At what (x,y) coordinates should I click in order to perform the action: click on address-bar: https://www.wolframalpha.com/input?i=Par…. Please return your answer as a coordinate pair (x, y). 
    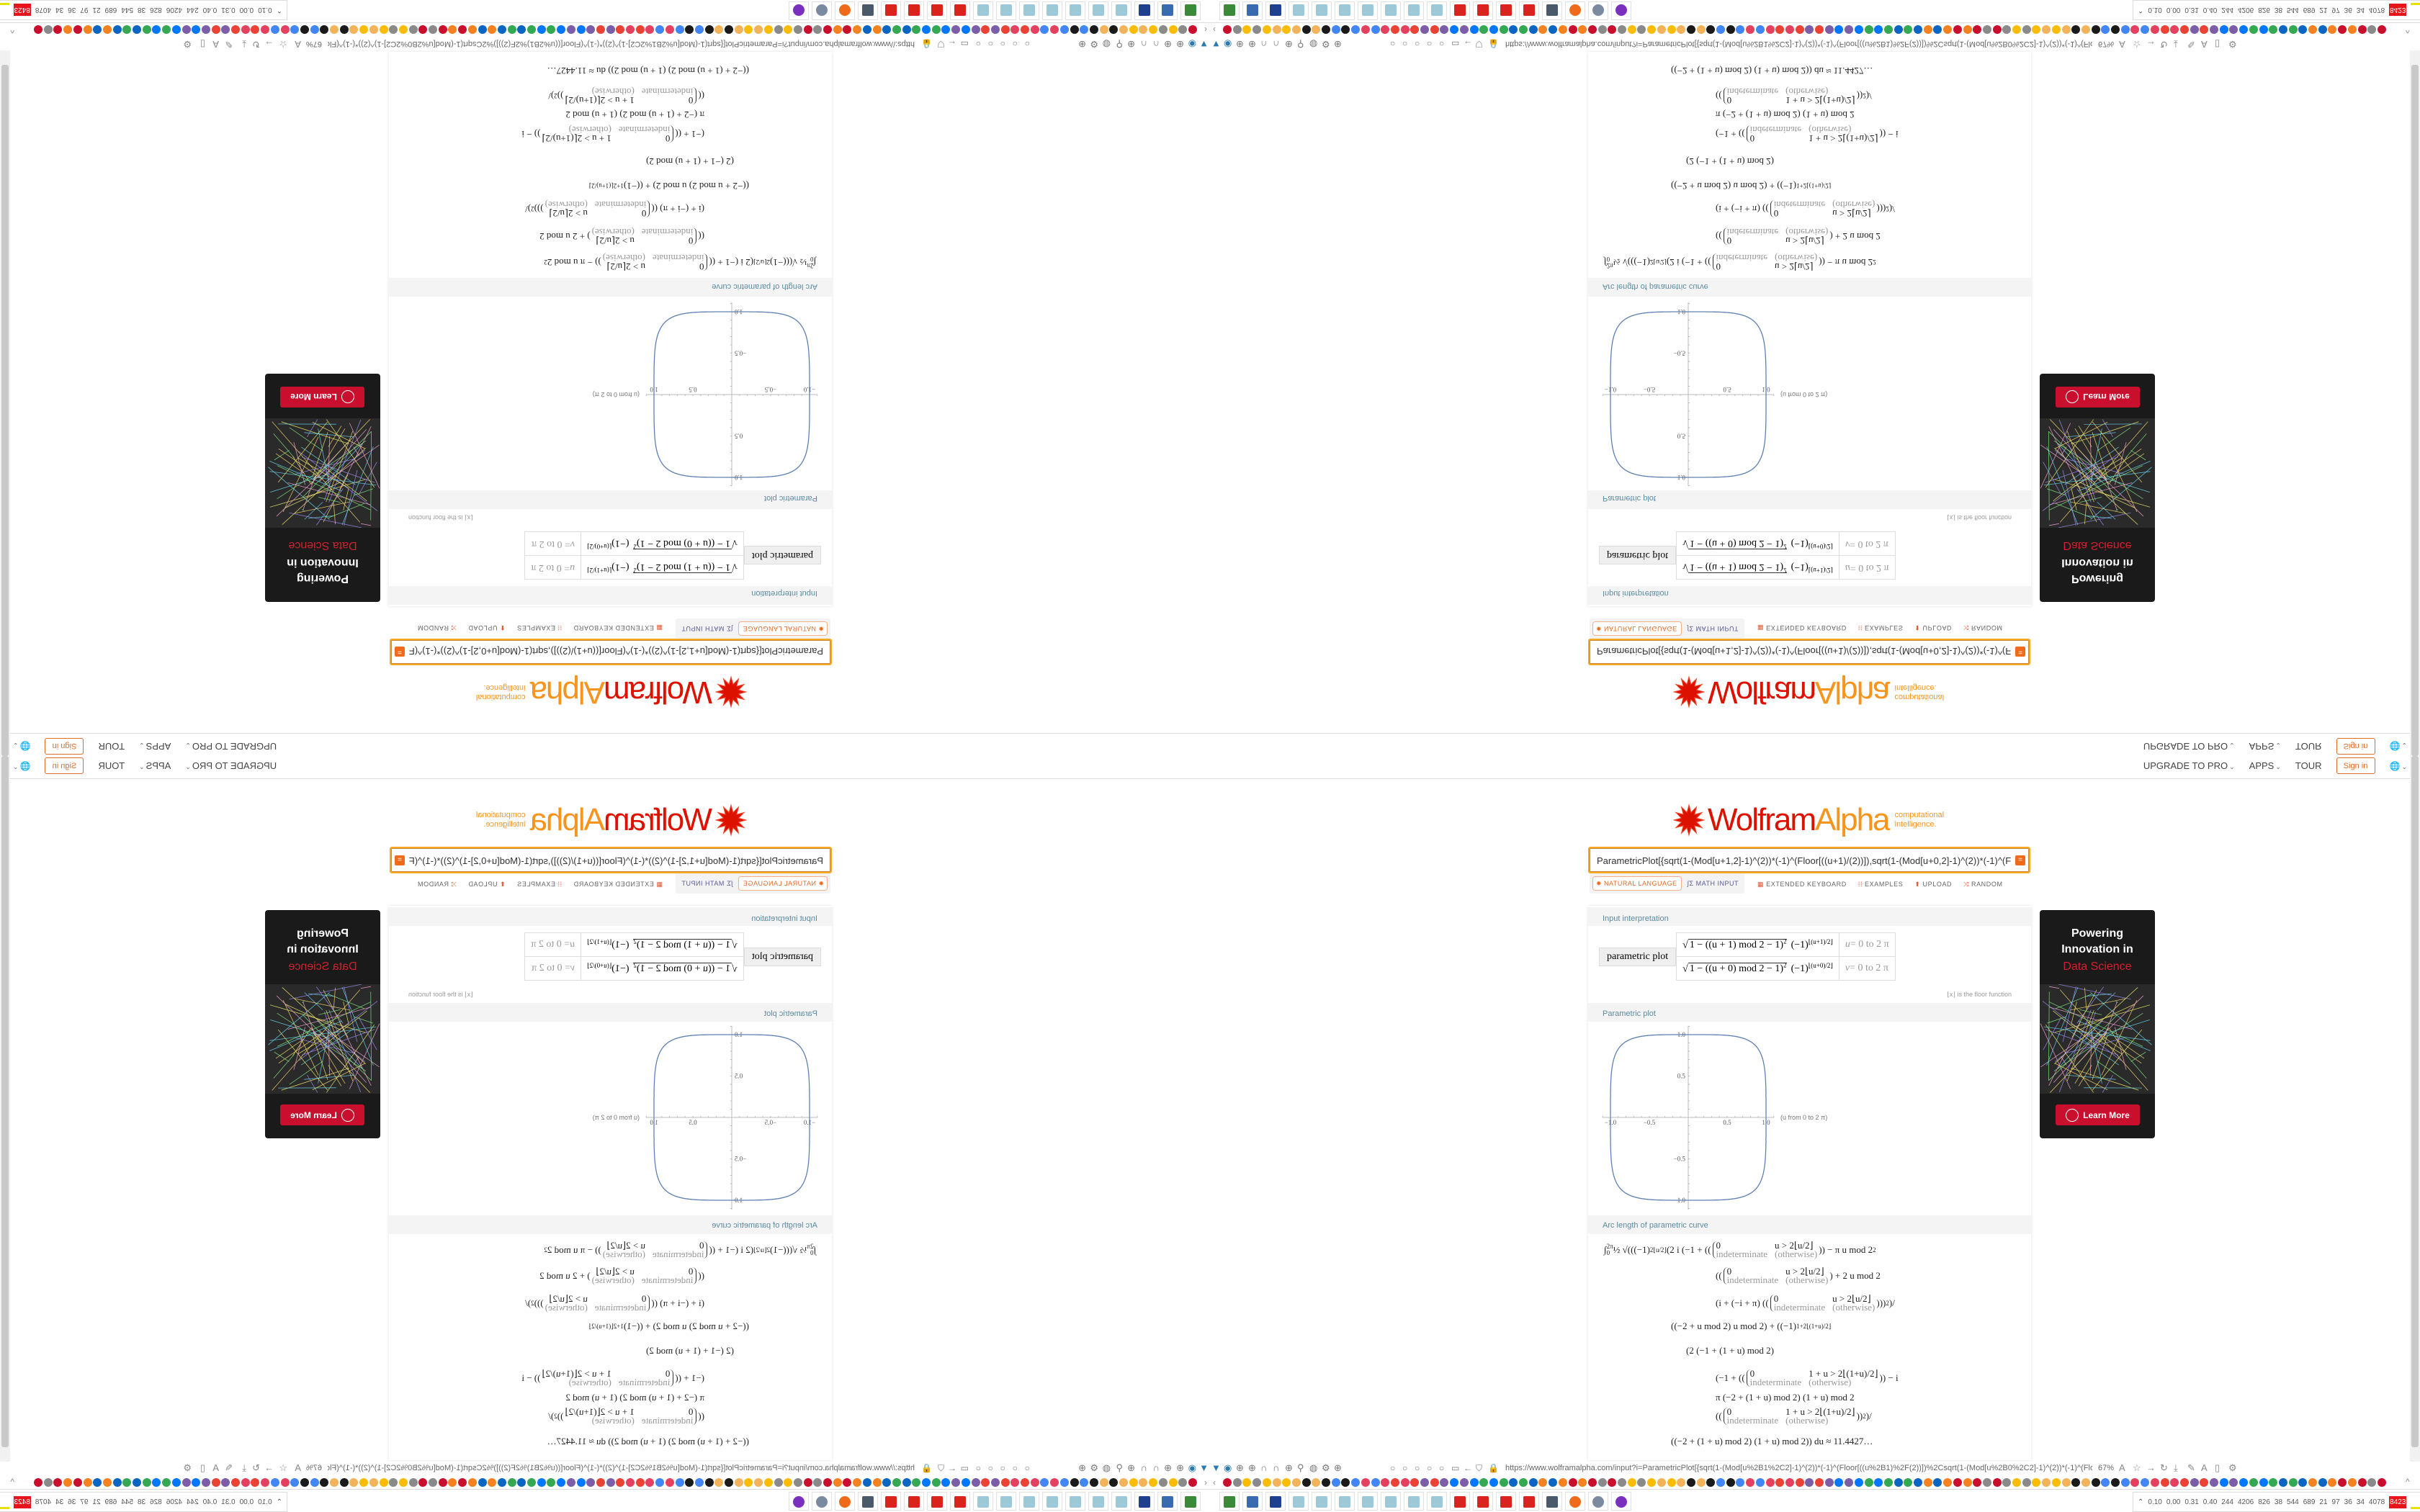
    Looking at the image, I should click on (621, 1468).